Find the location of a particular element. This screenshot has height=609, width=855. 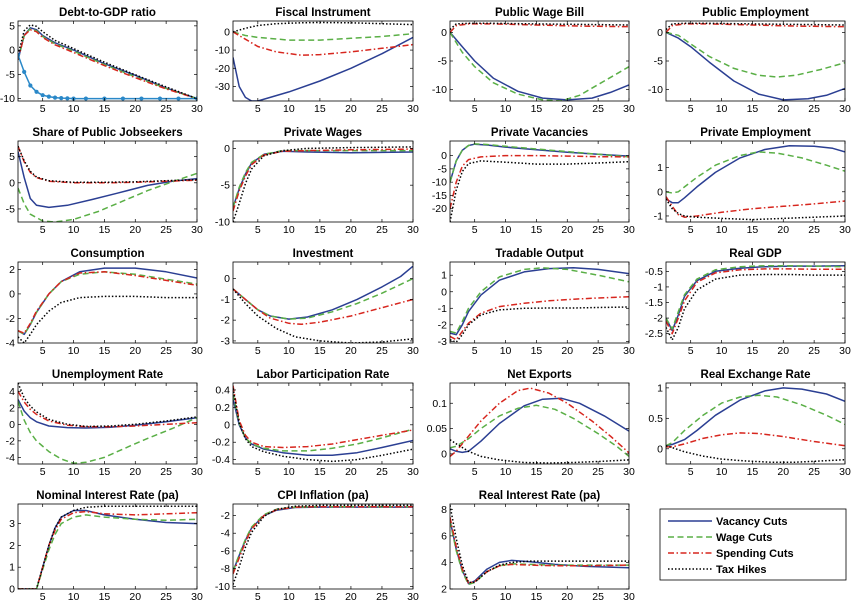

series-line-spending-cuts is located at coordinates (539, 422).